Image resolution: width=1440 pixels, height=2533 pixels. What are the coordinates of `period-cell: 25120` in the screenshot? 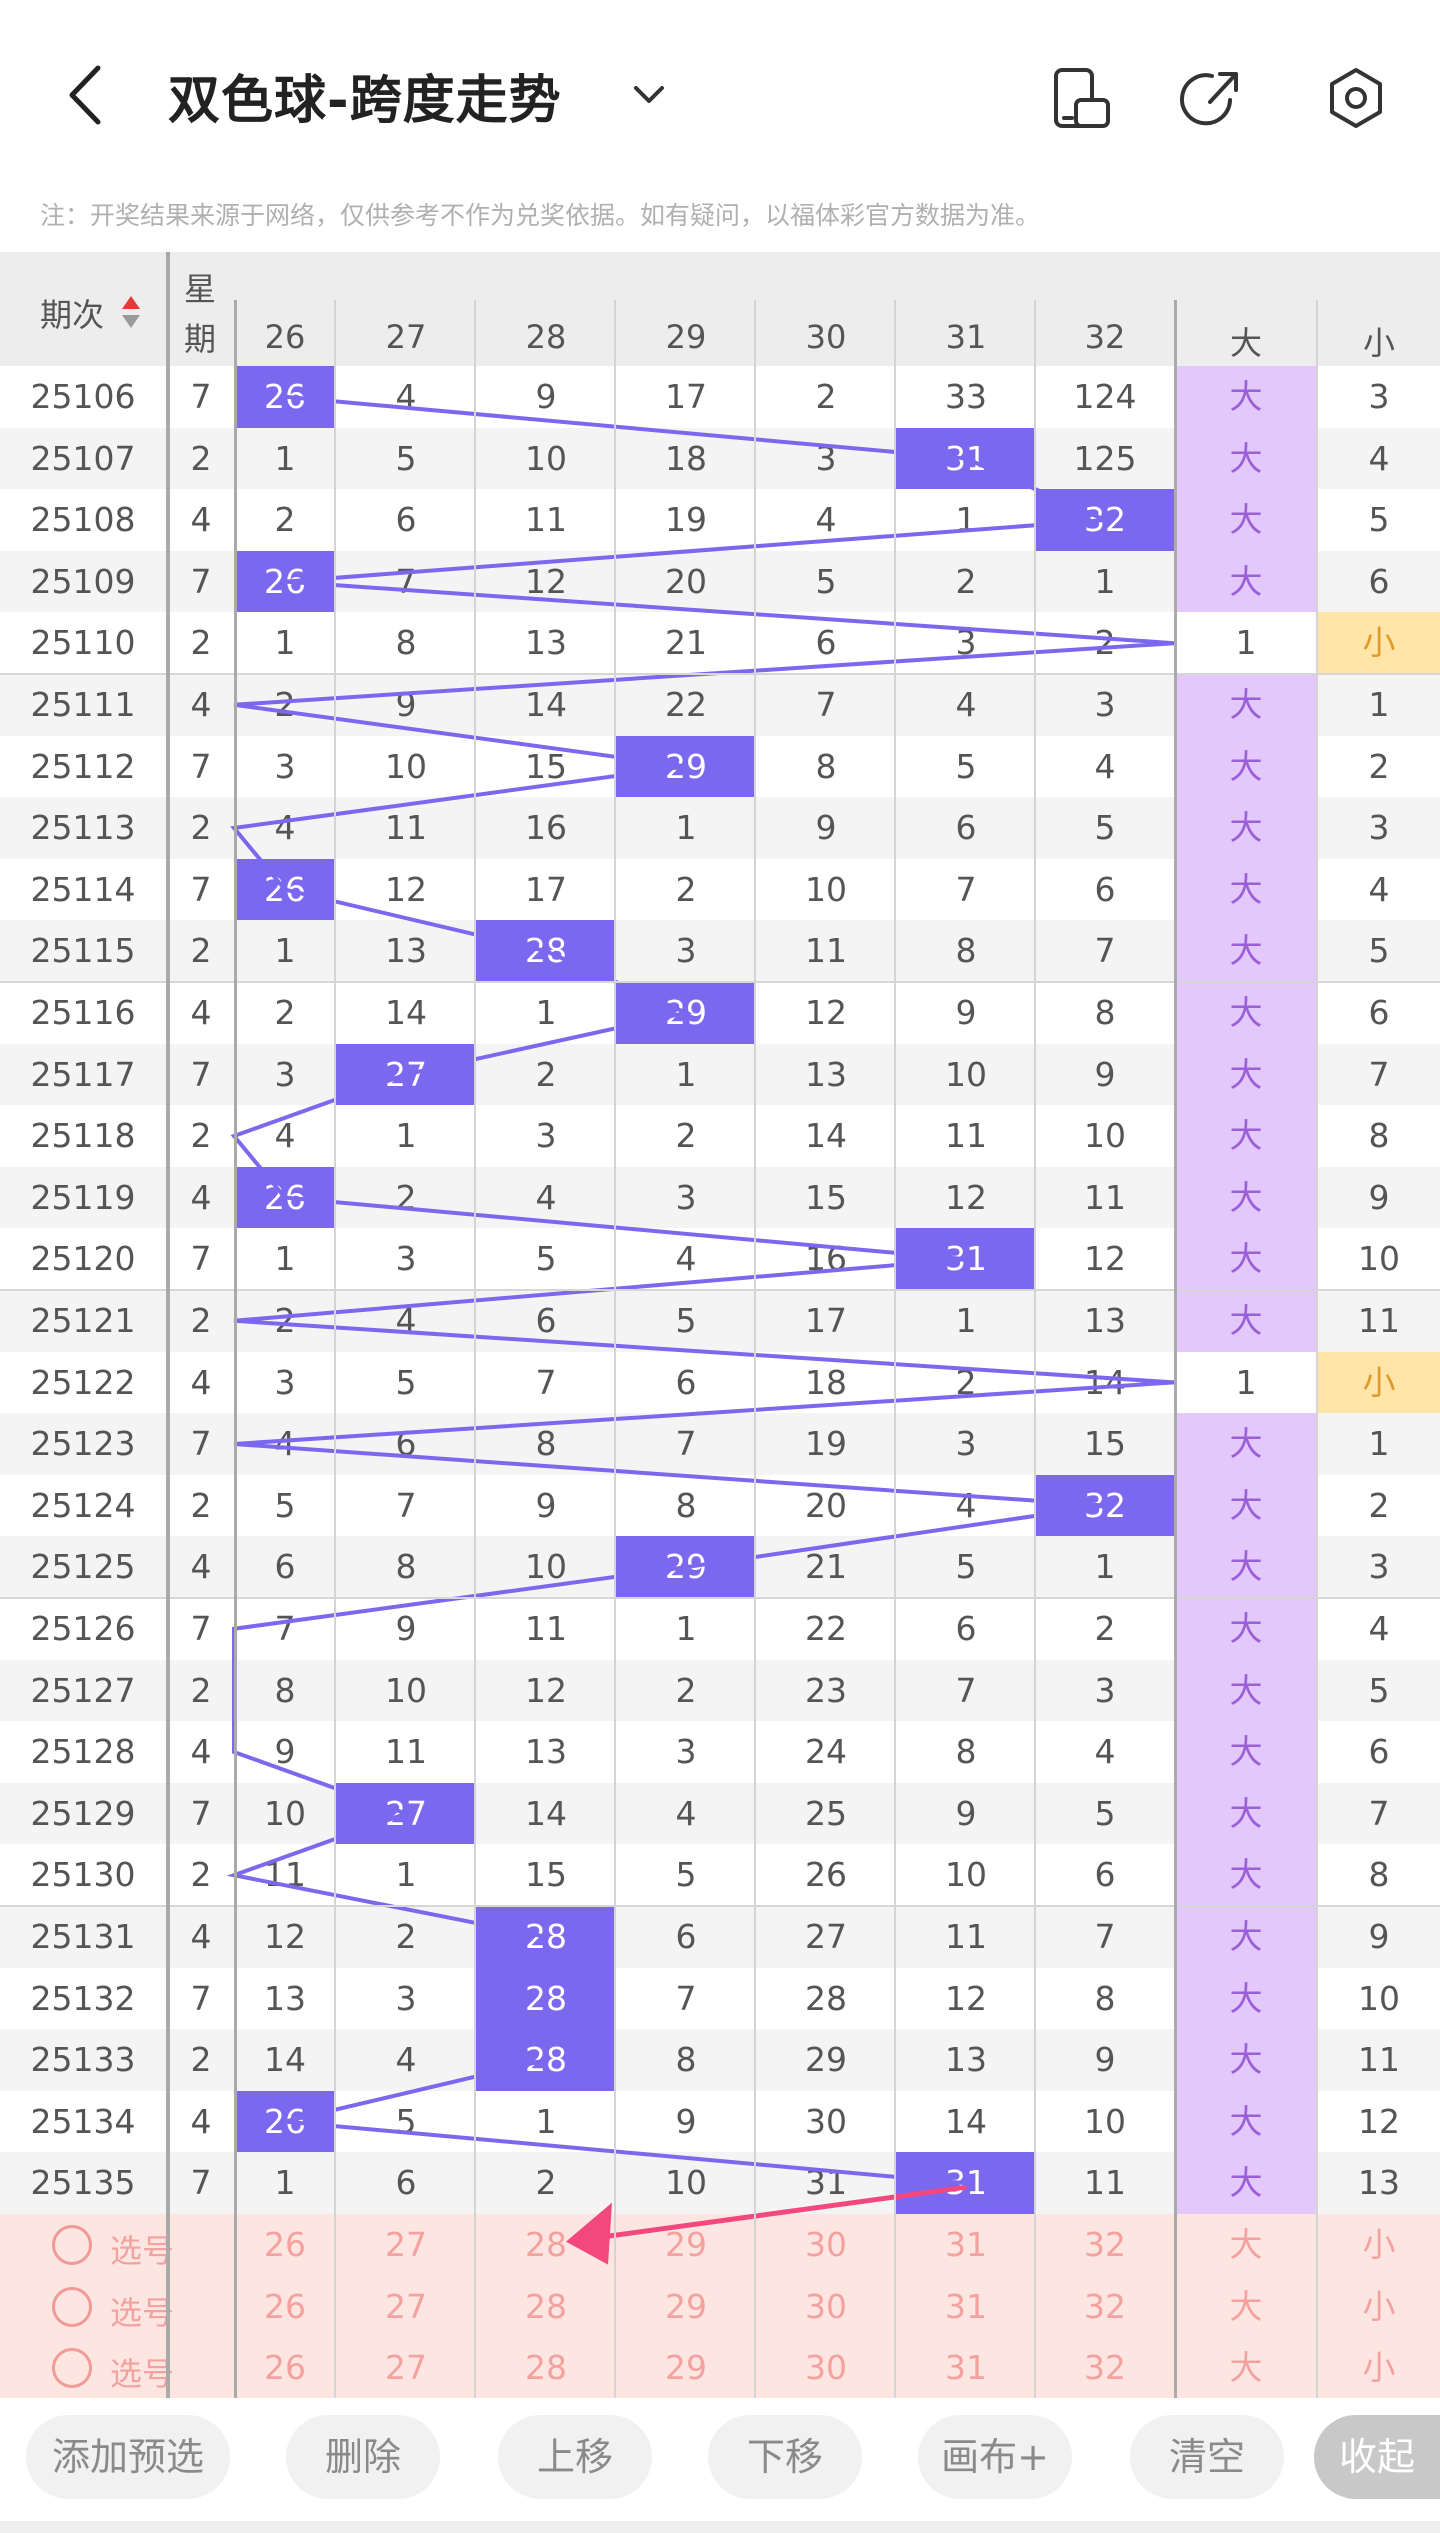 It's located at (83, 1259).